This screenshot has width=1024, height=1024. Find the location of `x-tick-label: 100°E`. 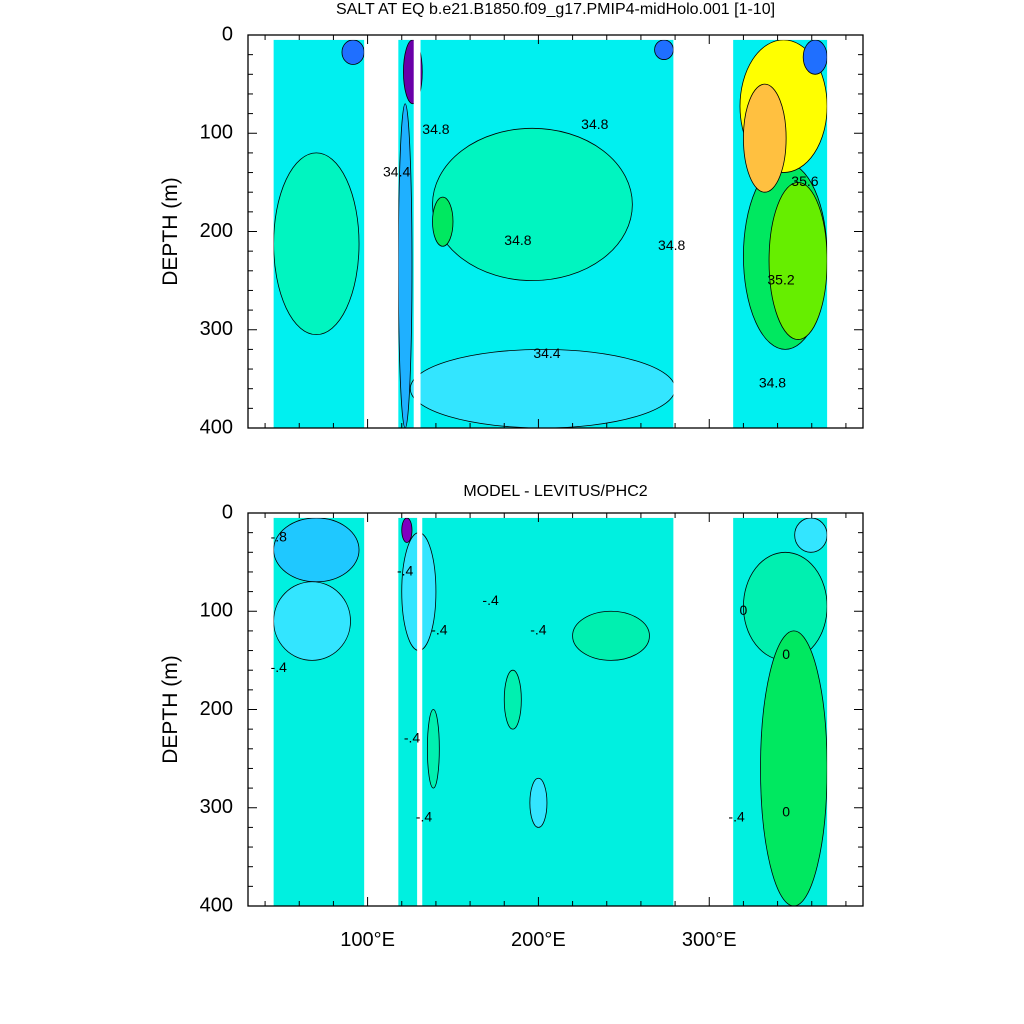

x-tick-label: 100°E is located at coordinates (367, 940).